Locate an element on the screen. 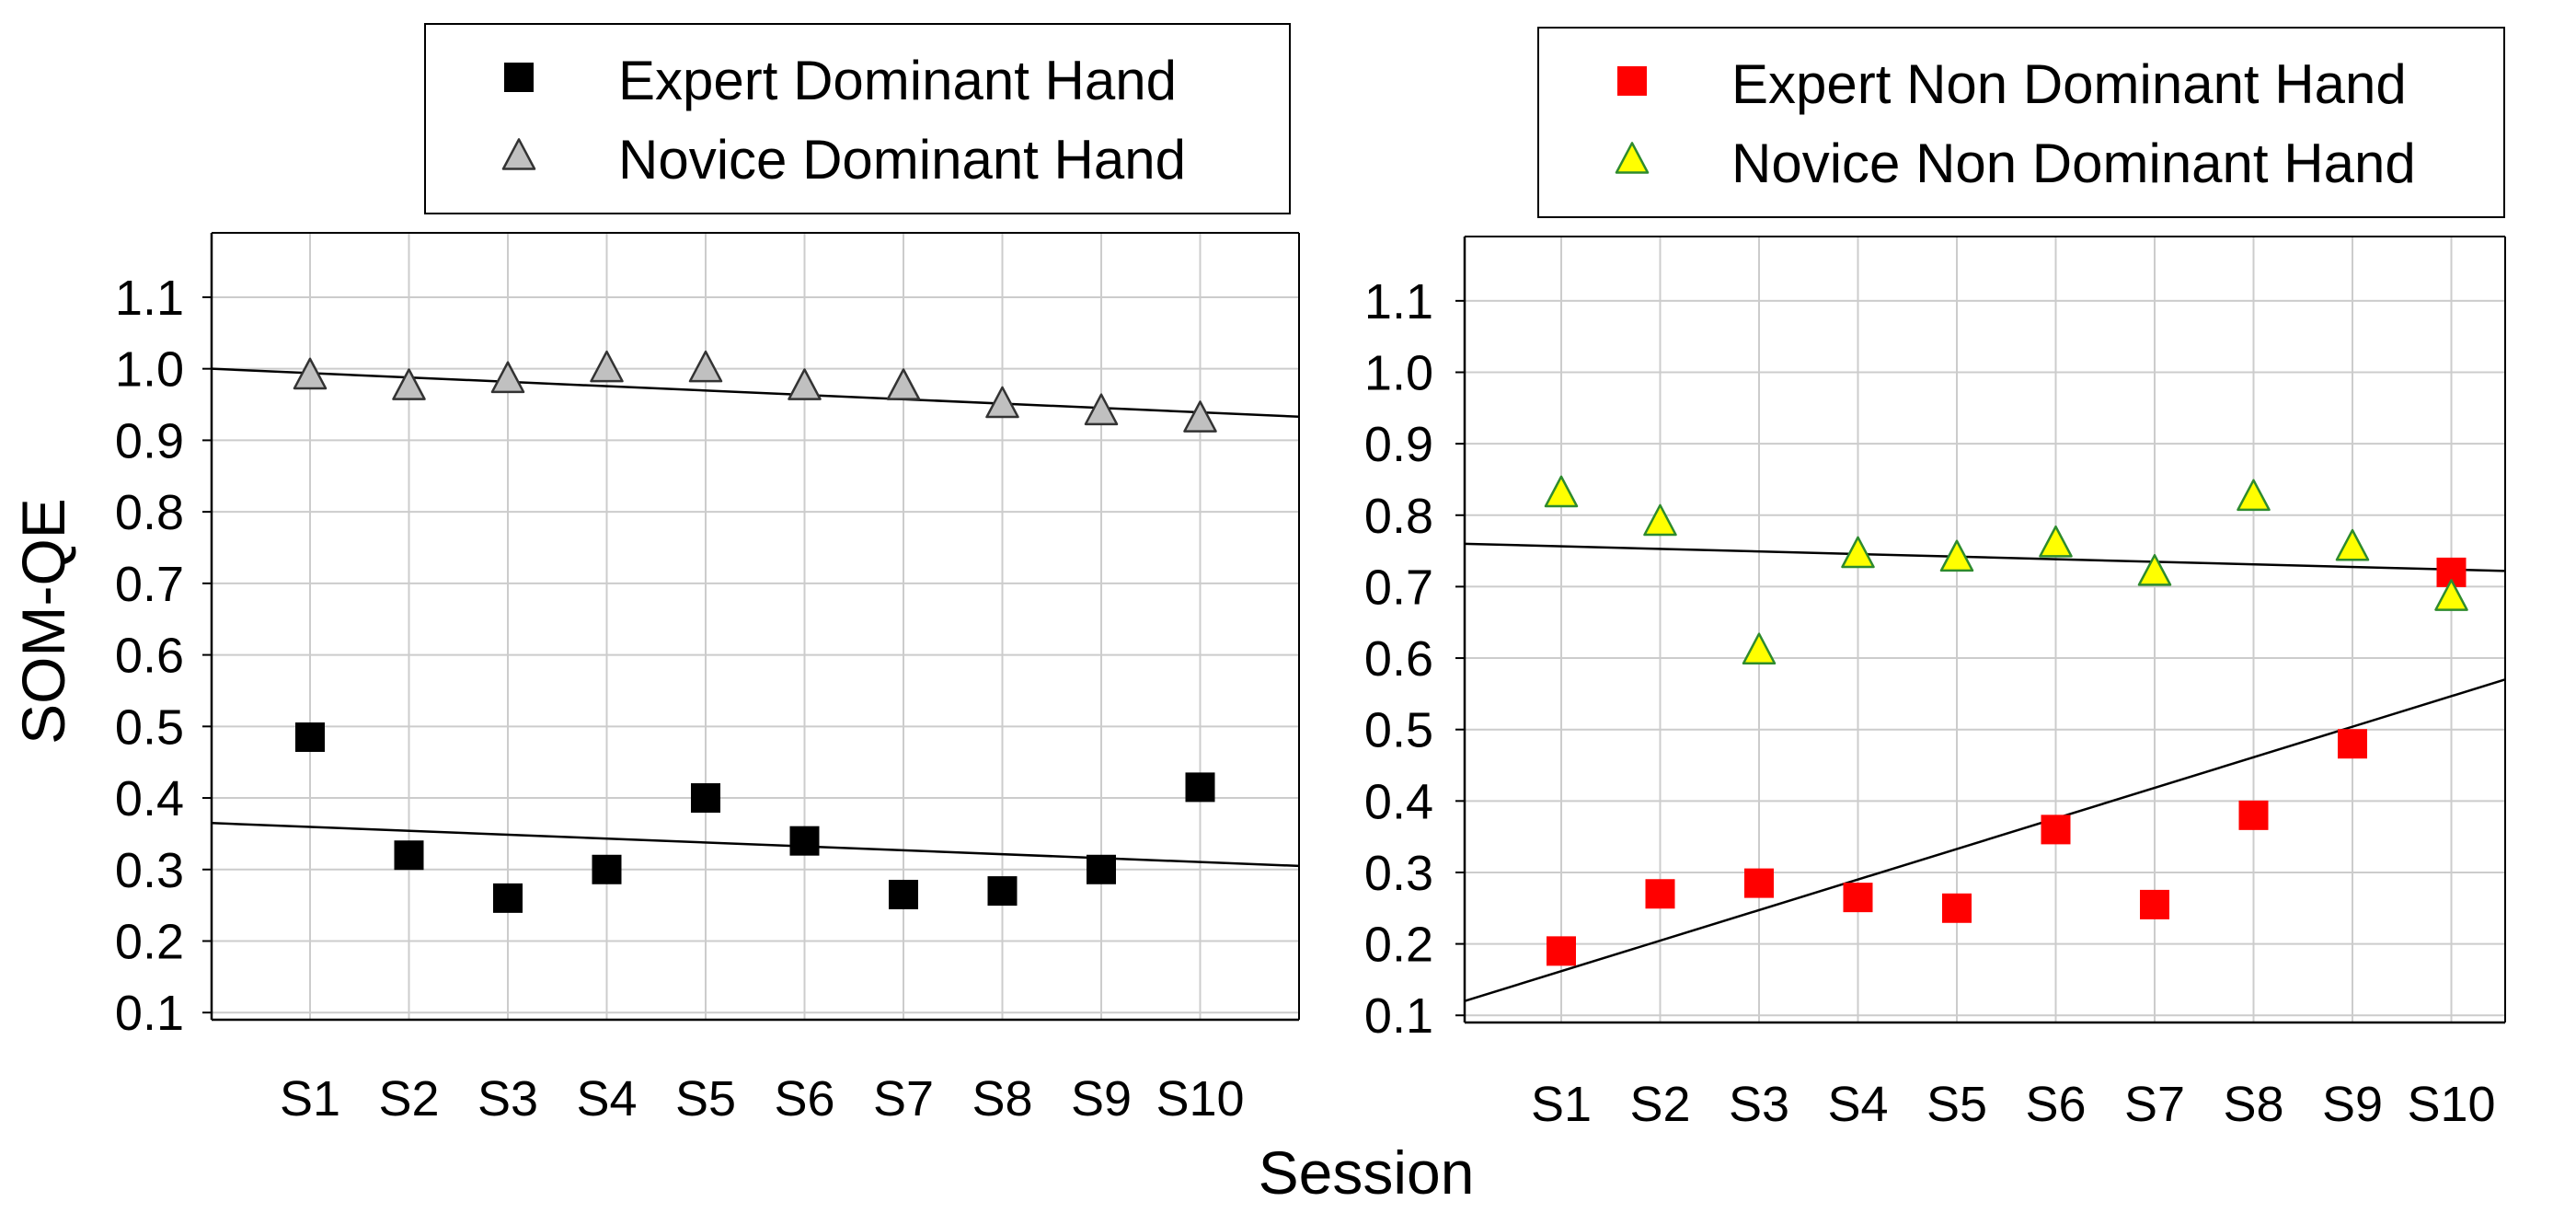 The width and height of the screenshot is (2576, 1213). series-expert-dominant-hand is located at coordinates (755, 817).